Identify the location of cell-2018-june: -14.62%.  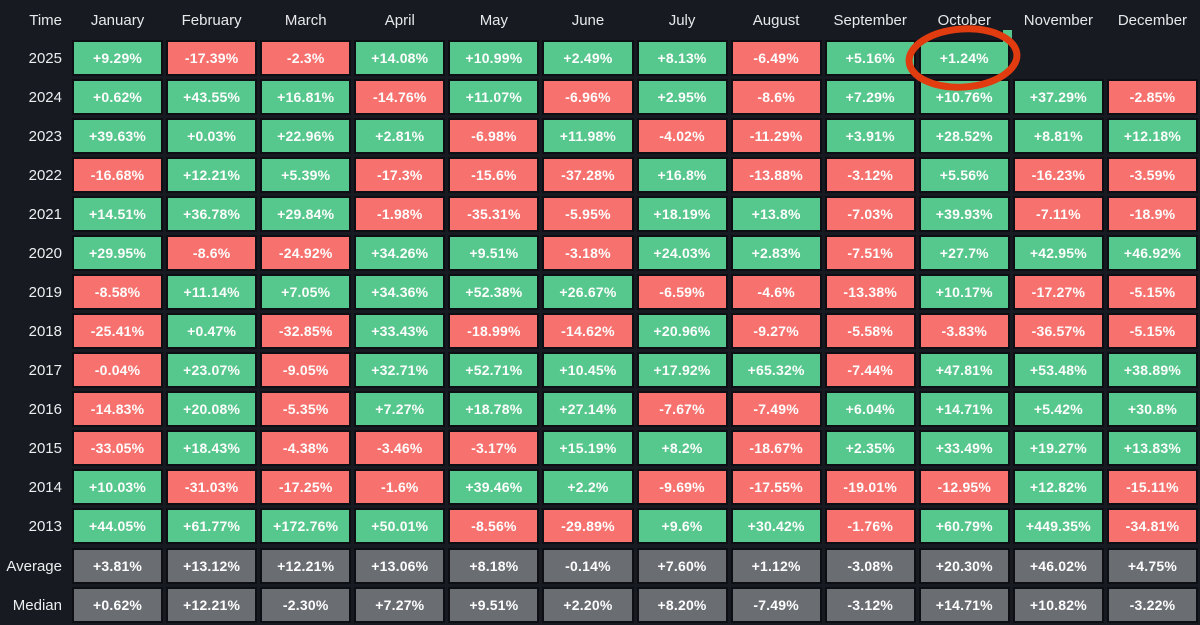
(588, 331).